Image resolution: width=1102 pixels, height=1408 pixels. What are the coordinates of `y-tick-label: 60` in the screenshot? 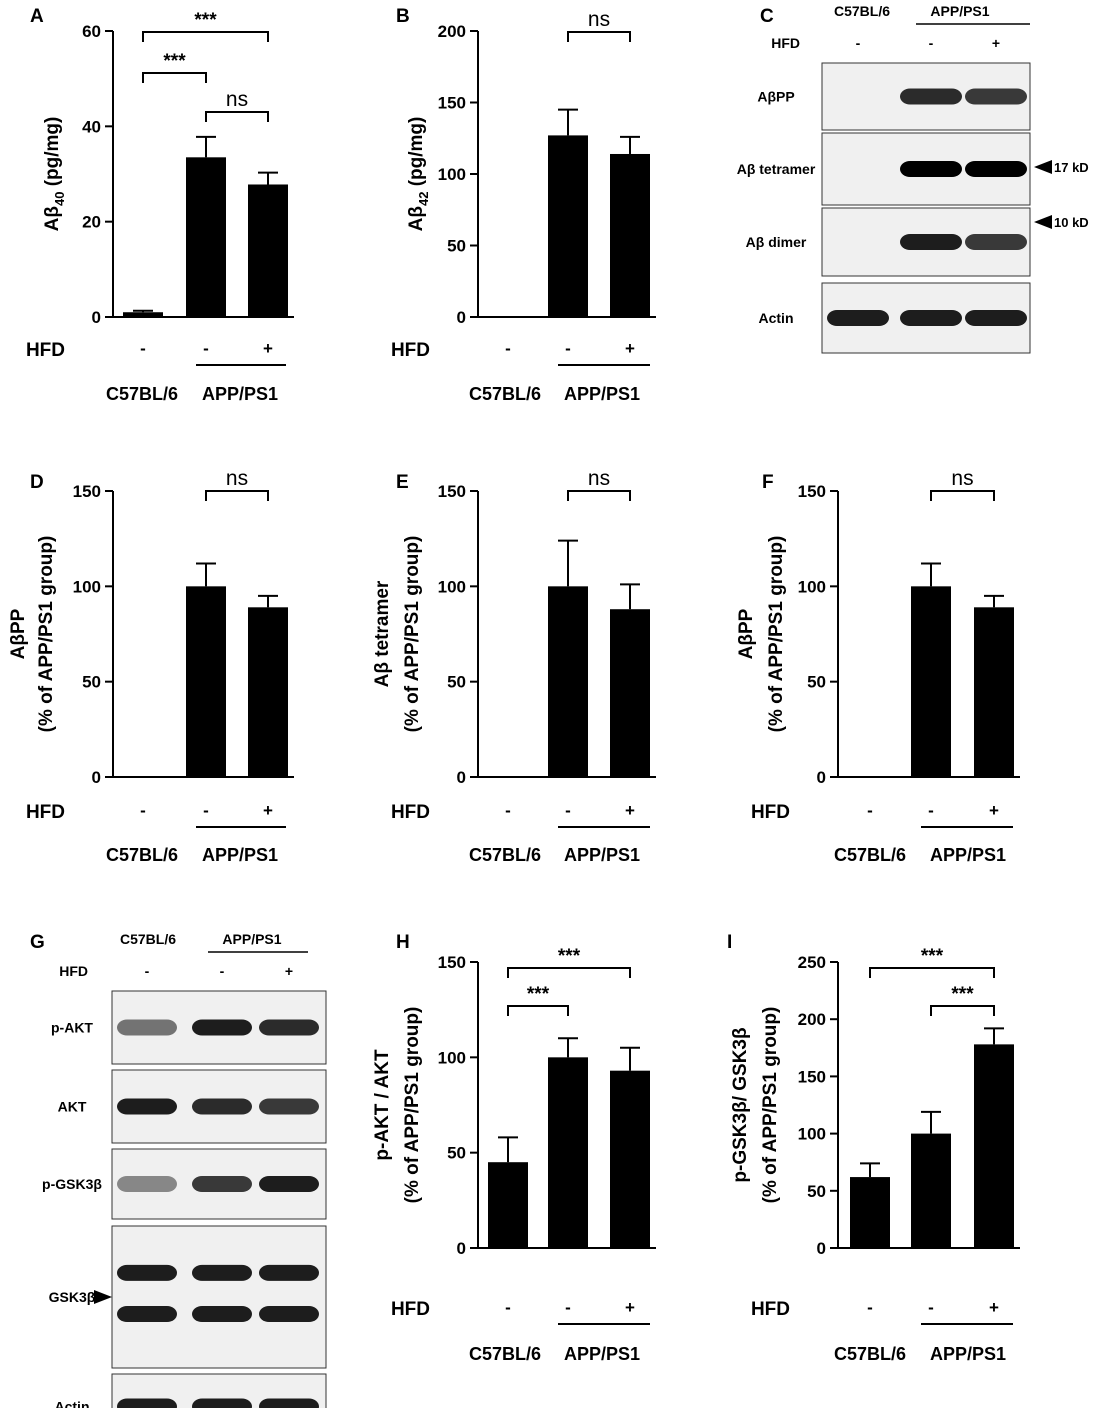 It's located at (91, 31).